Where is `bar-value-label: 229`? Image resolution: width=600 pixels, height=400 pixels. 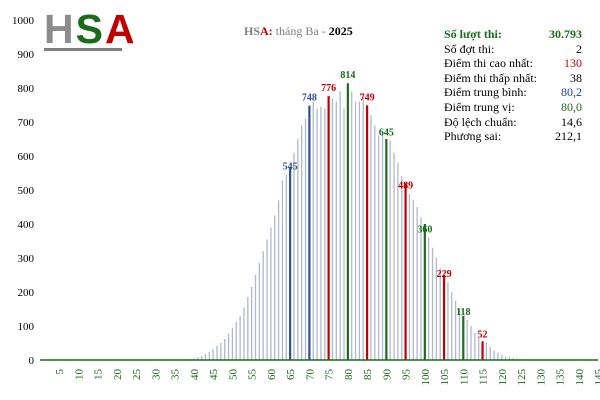
bar-value-label: 229 is located at coordinates (444, 274).